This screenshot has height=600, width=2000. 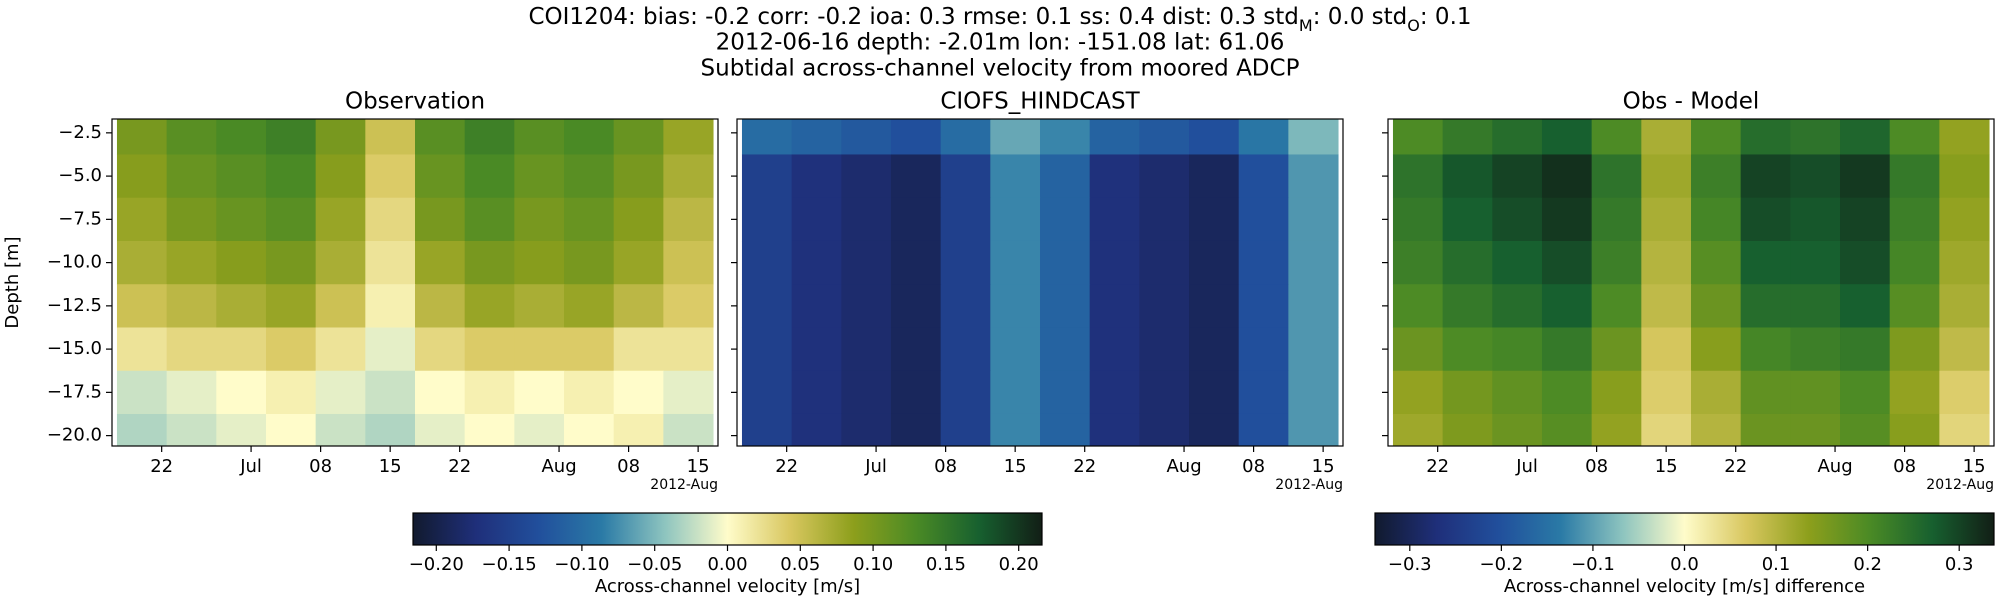 What do you see at coordinates (1306, 25) in the screenshot?
I see `title-subscript: M` at bounding box center [1306, 25].